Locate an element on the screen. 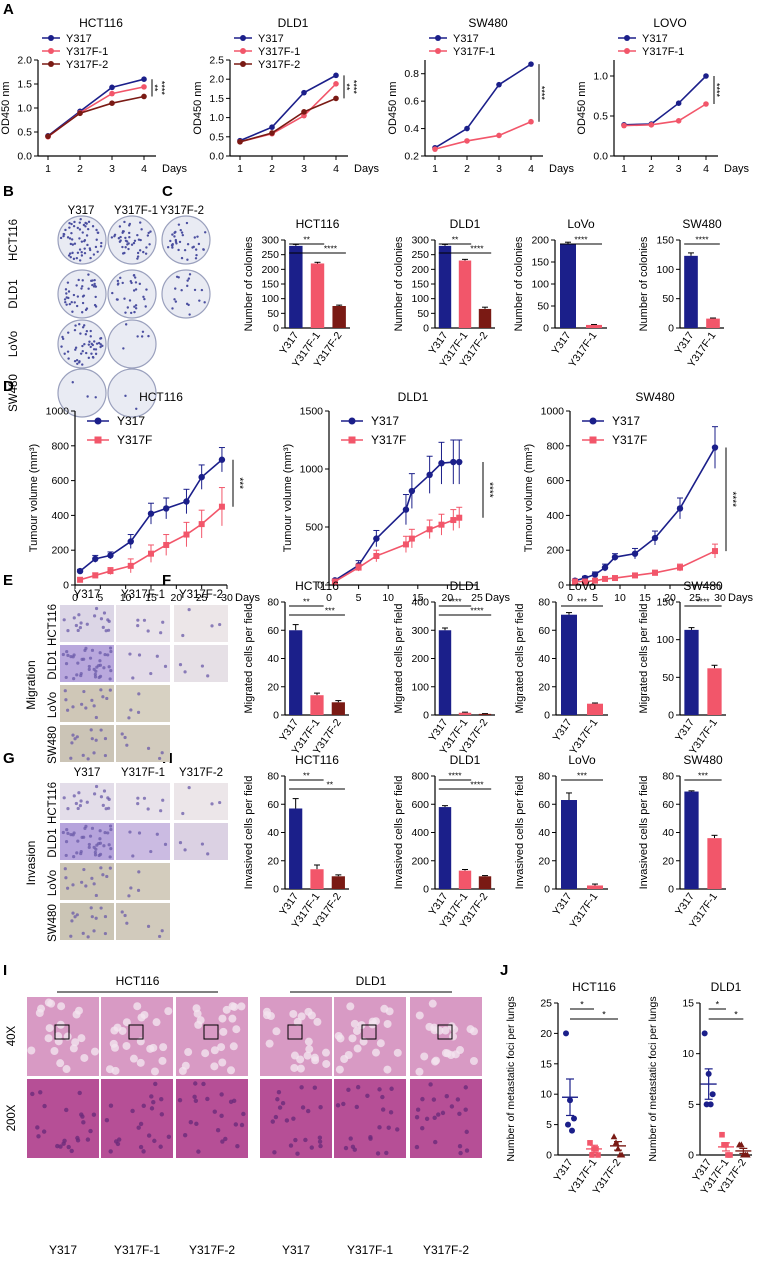 This screenshot has width=765, height=1269. y-tick-label: 2.0 is located at coordinates (216, 80).